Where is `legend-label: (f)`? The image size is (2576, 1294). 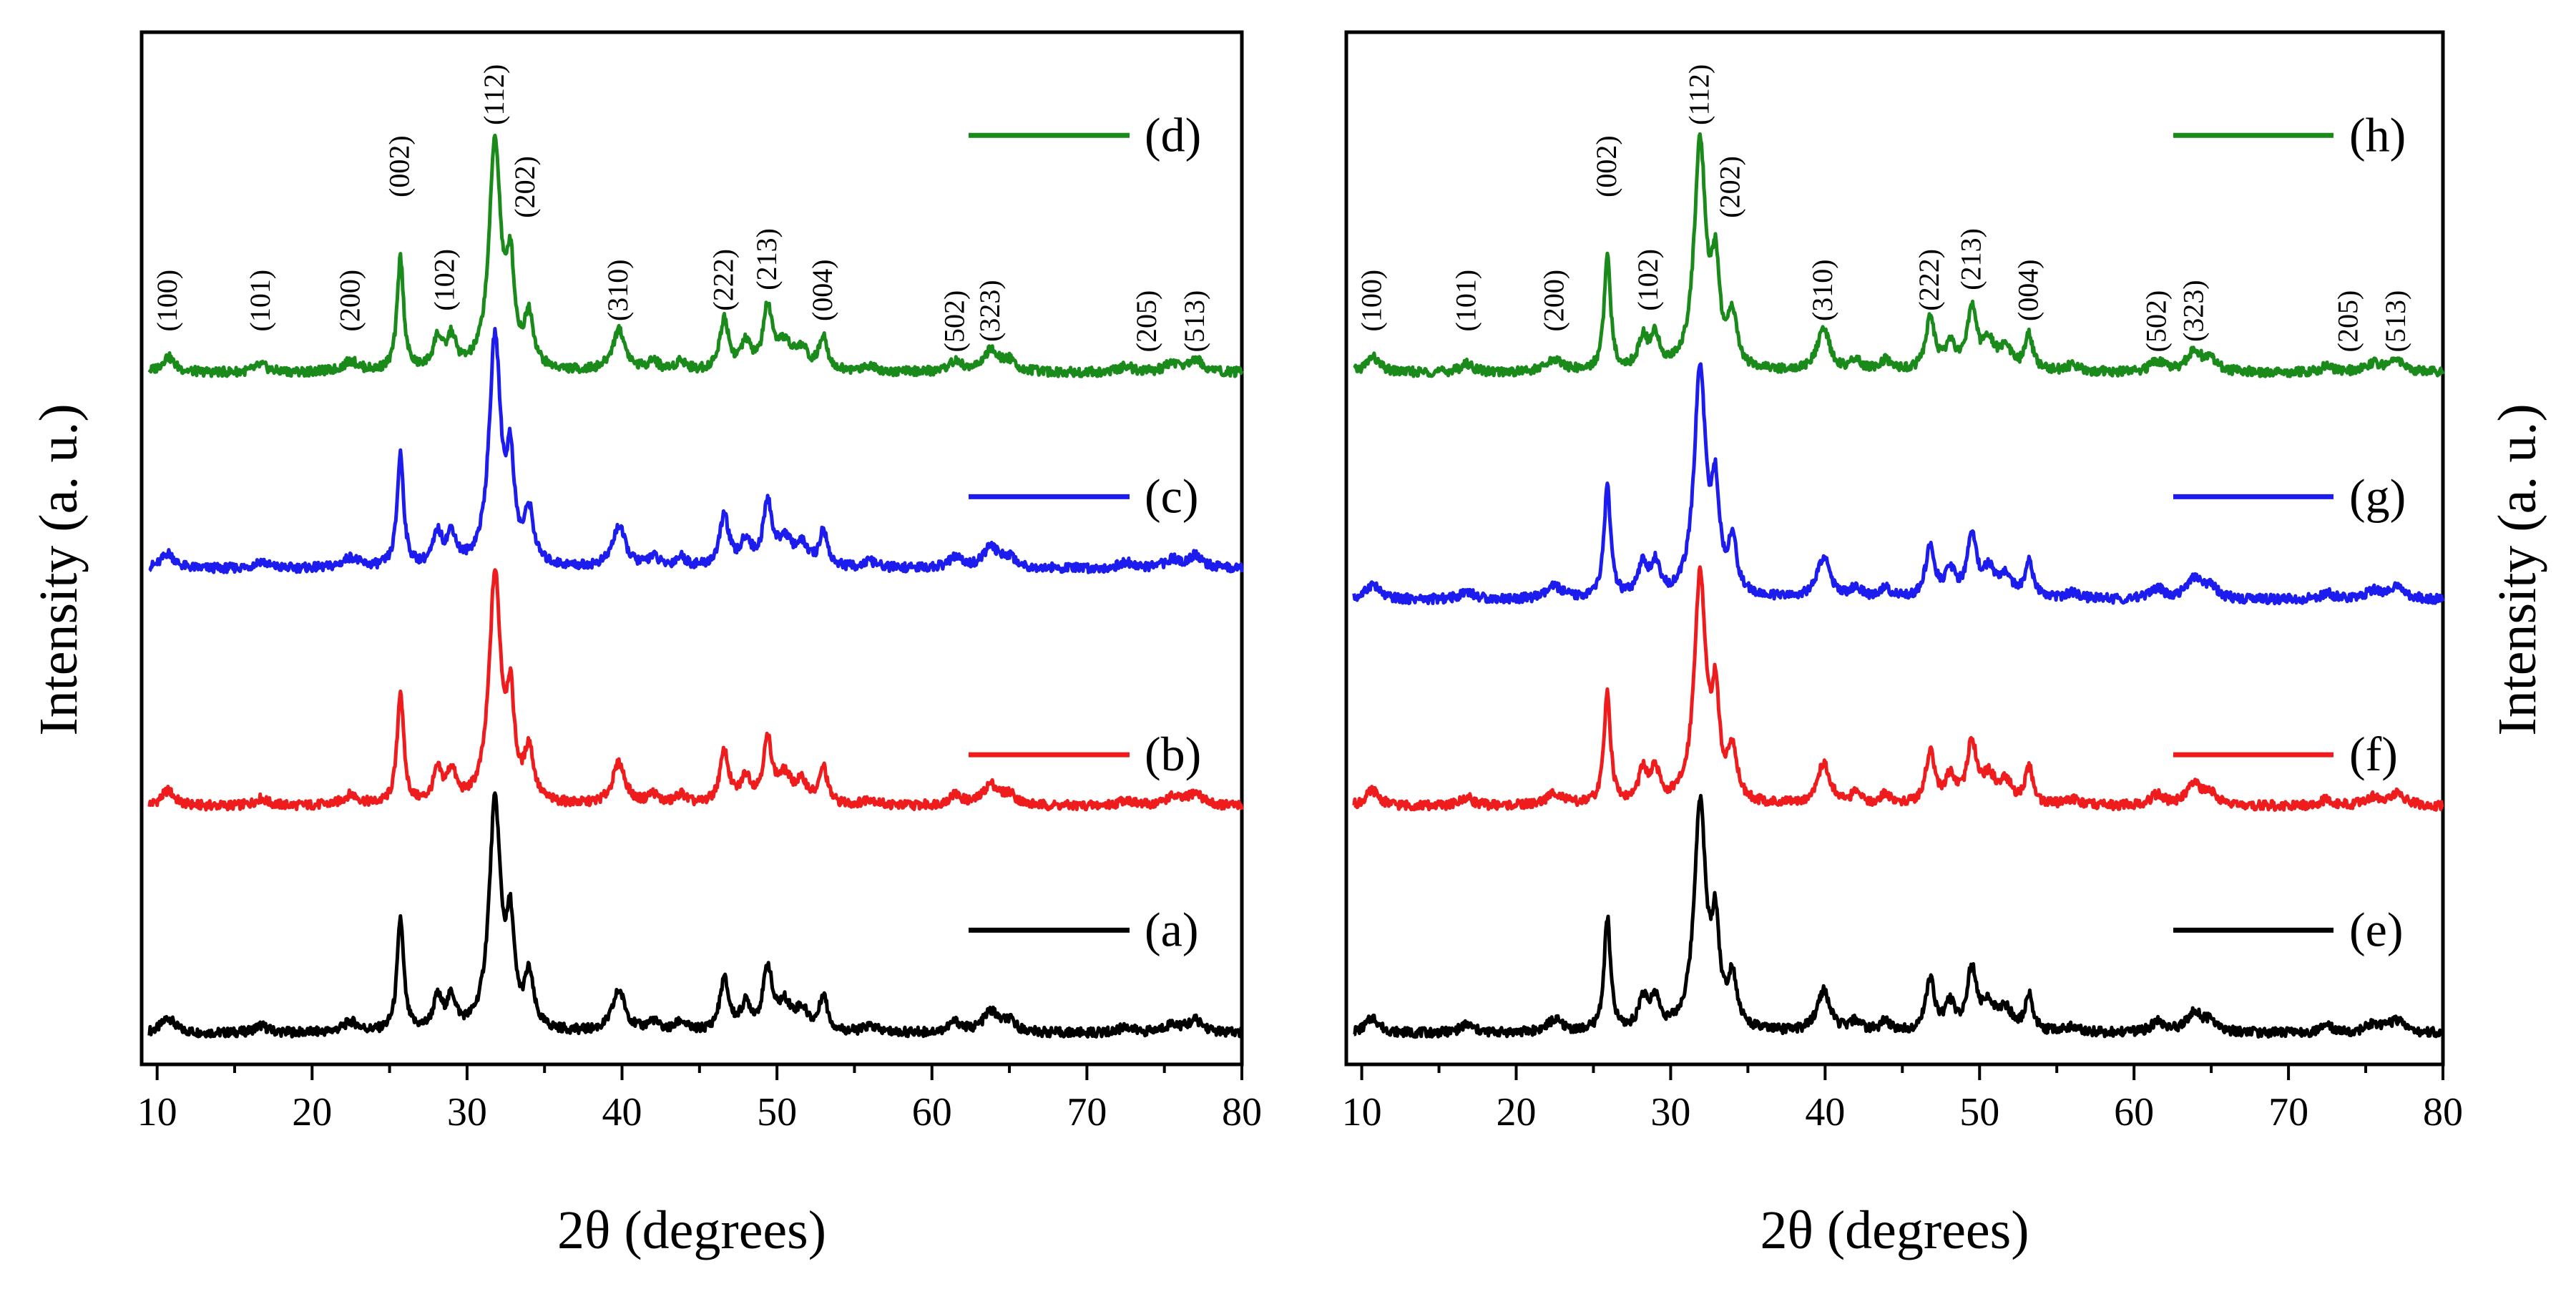 legend-label: (f) is located at coordinates (2373, 754).